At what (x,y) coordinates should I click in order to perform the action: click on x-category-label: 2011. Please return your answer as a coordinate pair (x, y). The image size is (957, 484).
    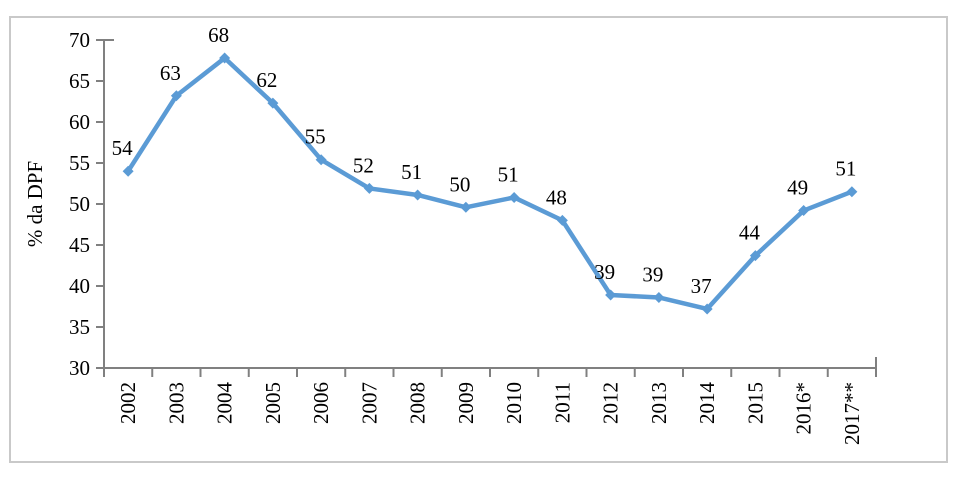
    Looking at the image, I should click on (562, 402).